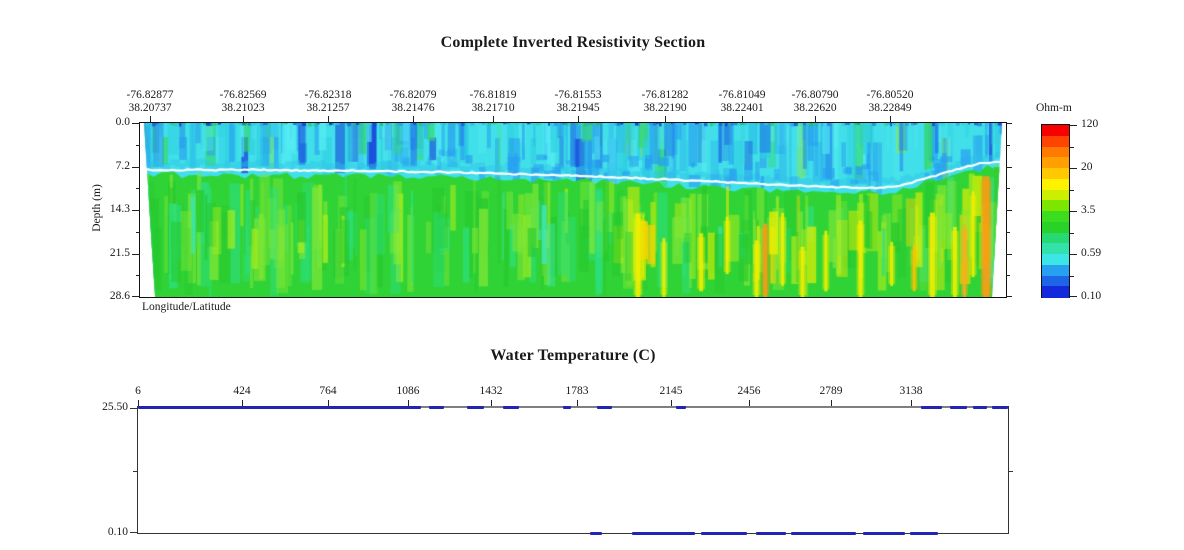 The image size is (1184, 550). Describe the element at coordinates (1054, 108) in the screenshot. I see `colorbar-title: Ohm-m` at that location.